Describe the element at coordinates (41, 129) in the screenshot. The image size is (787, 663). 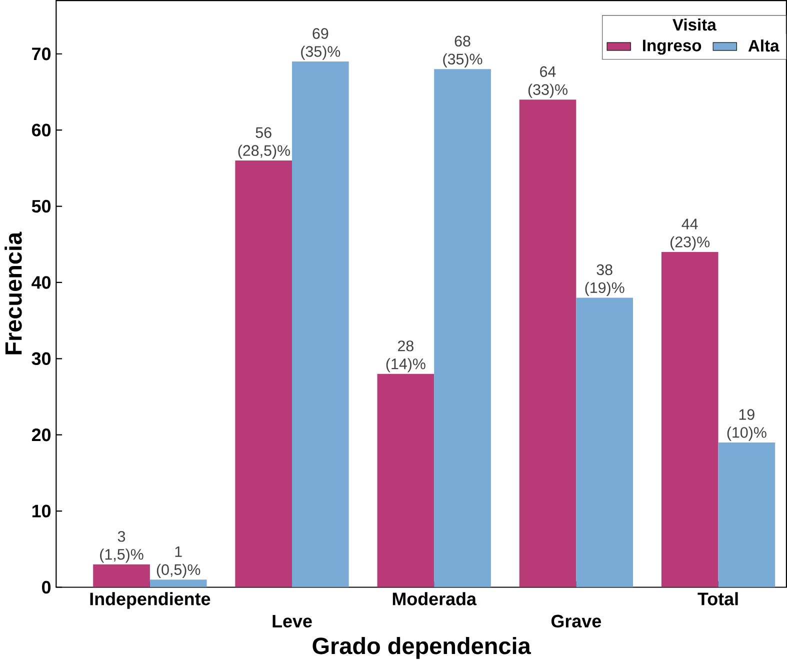
I see `y-tick-label: 60` at that location.